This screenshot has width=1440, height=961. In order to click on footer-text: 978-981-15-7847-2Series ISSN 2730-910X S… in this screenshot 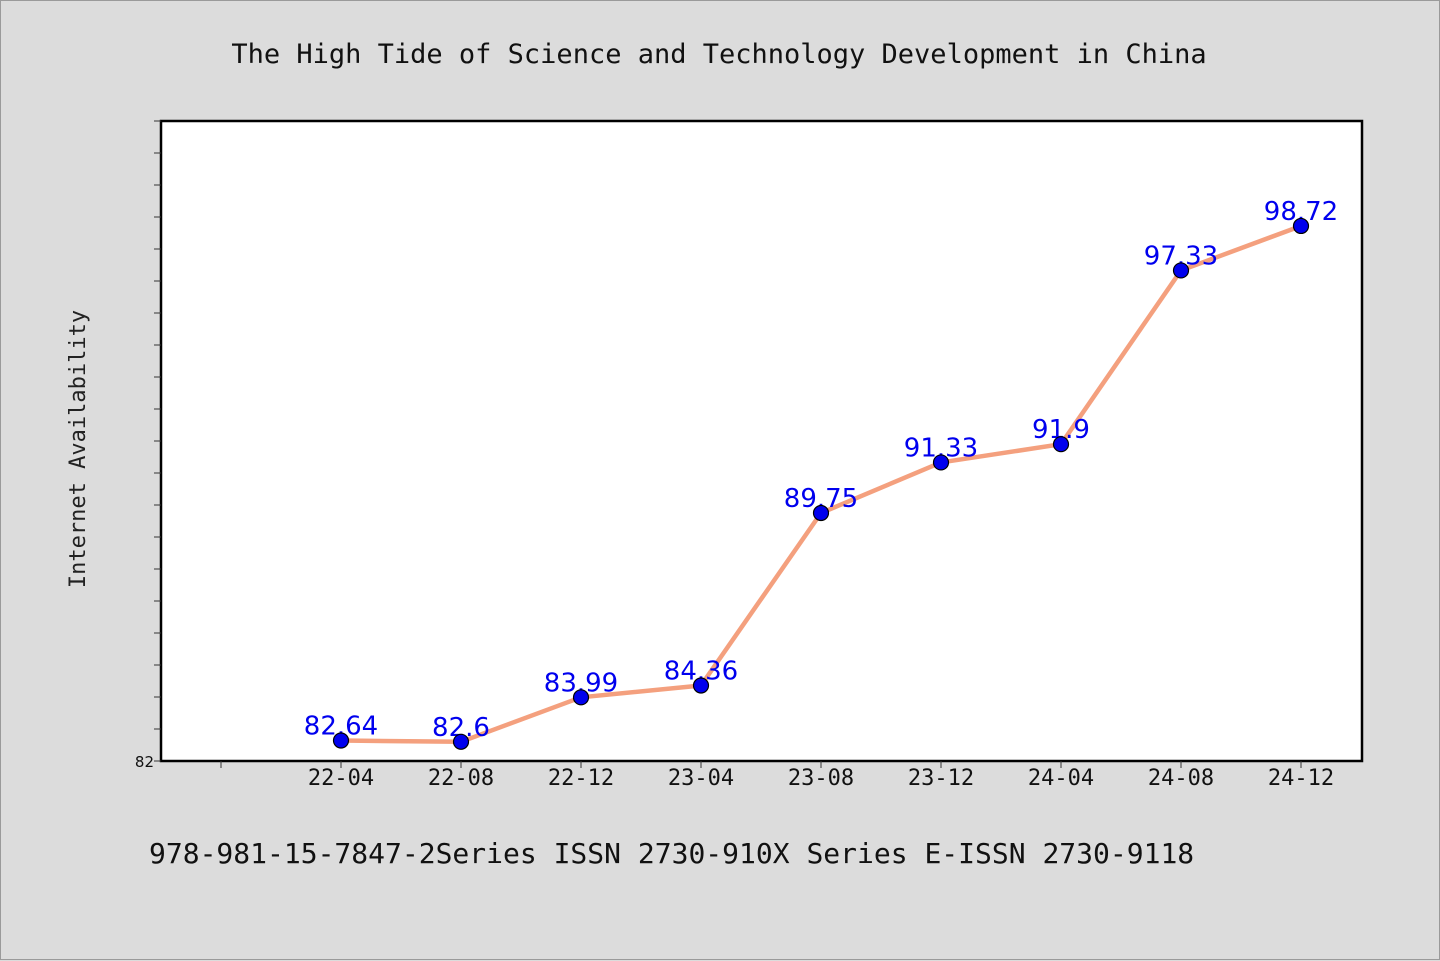, I will do `click(671, 853)`.